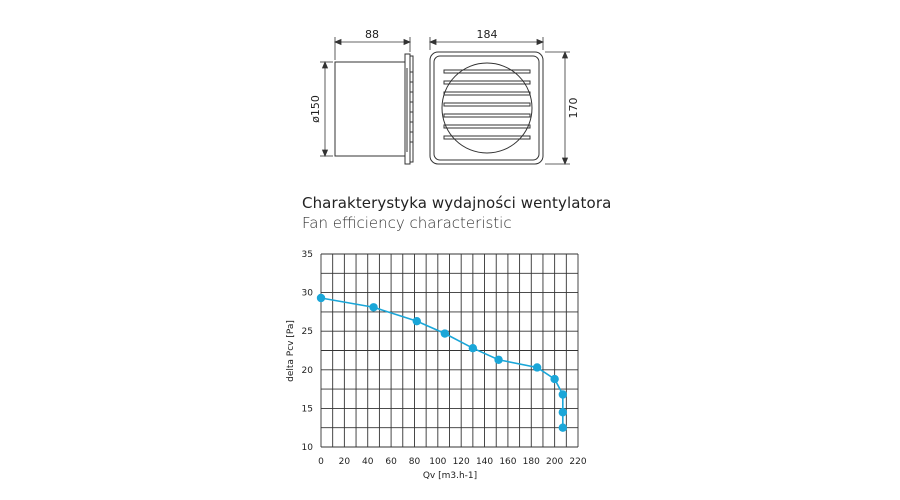 Image resolution: width=900 pixels, height=500 pixels. Describe the element at coordinates (307, 332) in the screenshot. I see `y-tick-label: 25` at that location.